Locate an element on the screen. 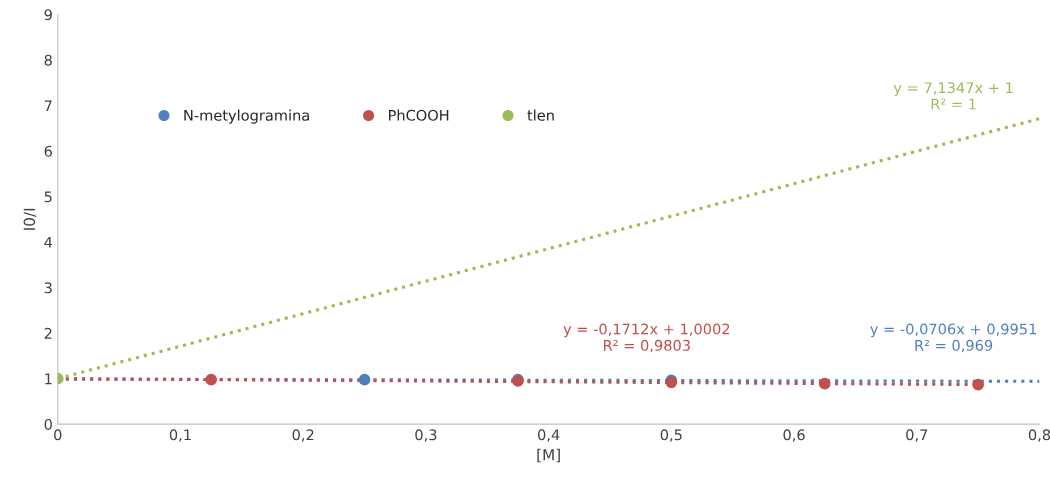  x-tick-label: 0,3 is located at coordinates (426, 435).